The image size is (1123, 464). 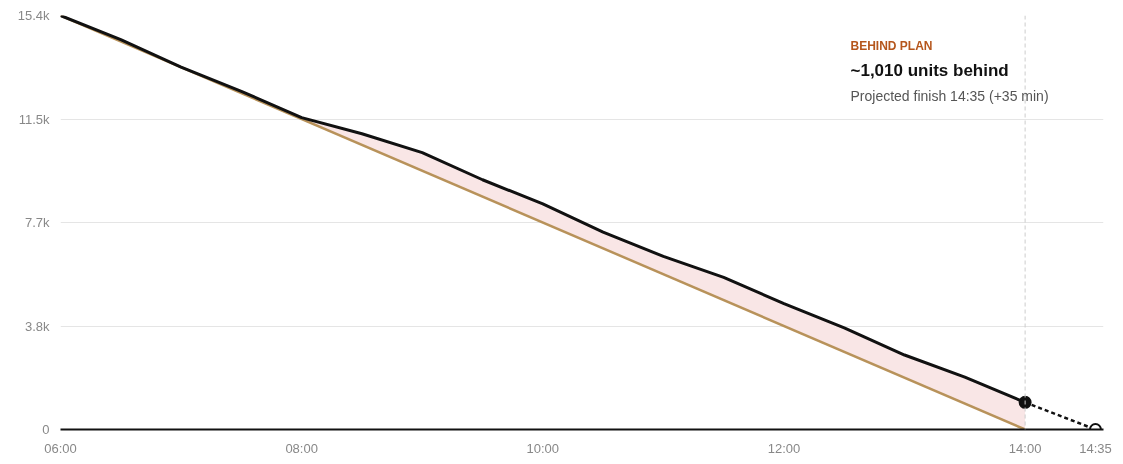 What do you see at coordinates (1025, 448) in the screenshot?
I see `x-tick-label: 14:00` at bounding box center [1025, 448].